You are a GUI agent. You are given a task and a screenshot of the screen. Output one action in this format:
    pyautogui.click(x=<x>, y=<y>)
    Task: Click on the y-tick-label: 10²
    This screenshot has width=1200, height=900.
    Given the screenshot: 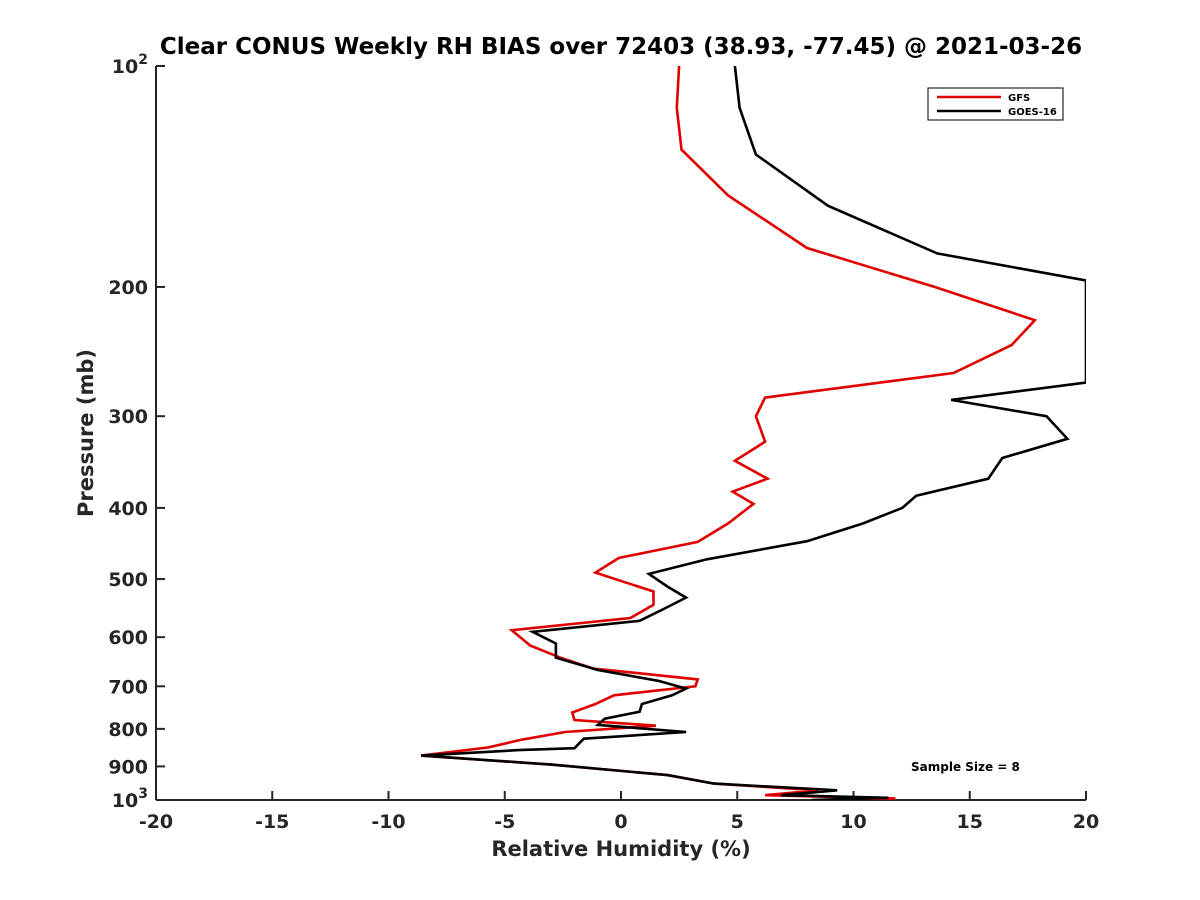 What is the action you would take?
    pyautogui.click(x=130, y=65)
    